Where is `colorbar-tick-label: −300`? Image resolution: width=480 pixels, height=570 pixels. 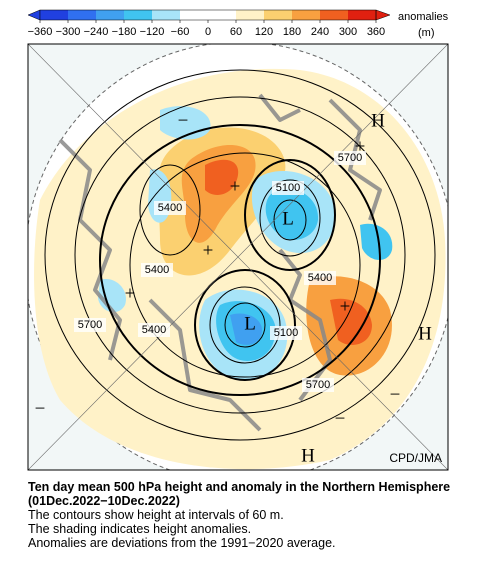
colorbar-tick-label: −300 is located at coordinates (68, 32).